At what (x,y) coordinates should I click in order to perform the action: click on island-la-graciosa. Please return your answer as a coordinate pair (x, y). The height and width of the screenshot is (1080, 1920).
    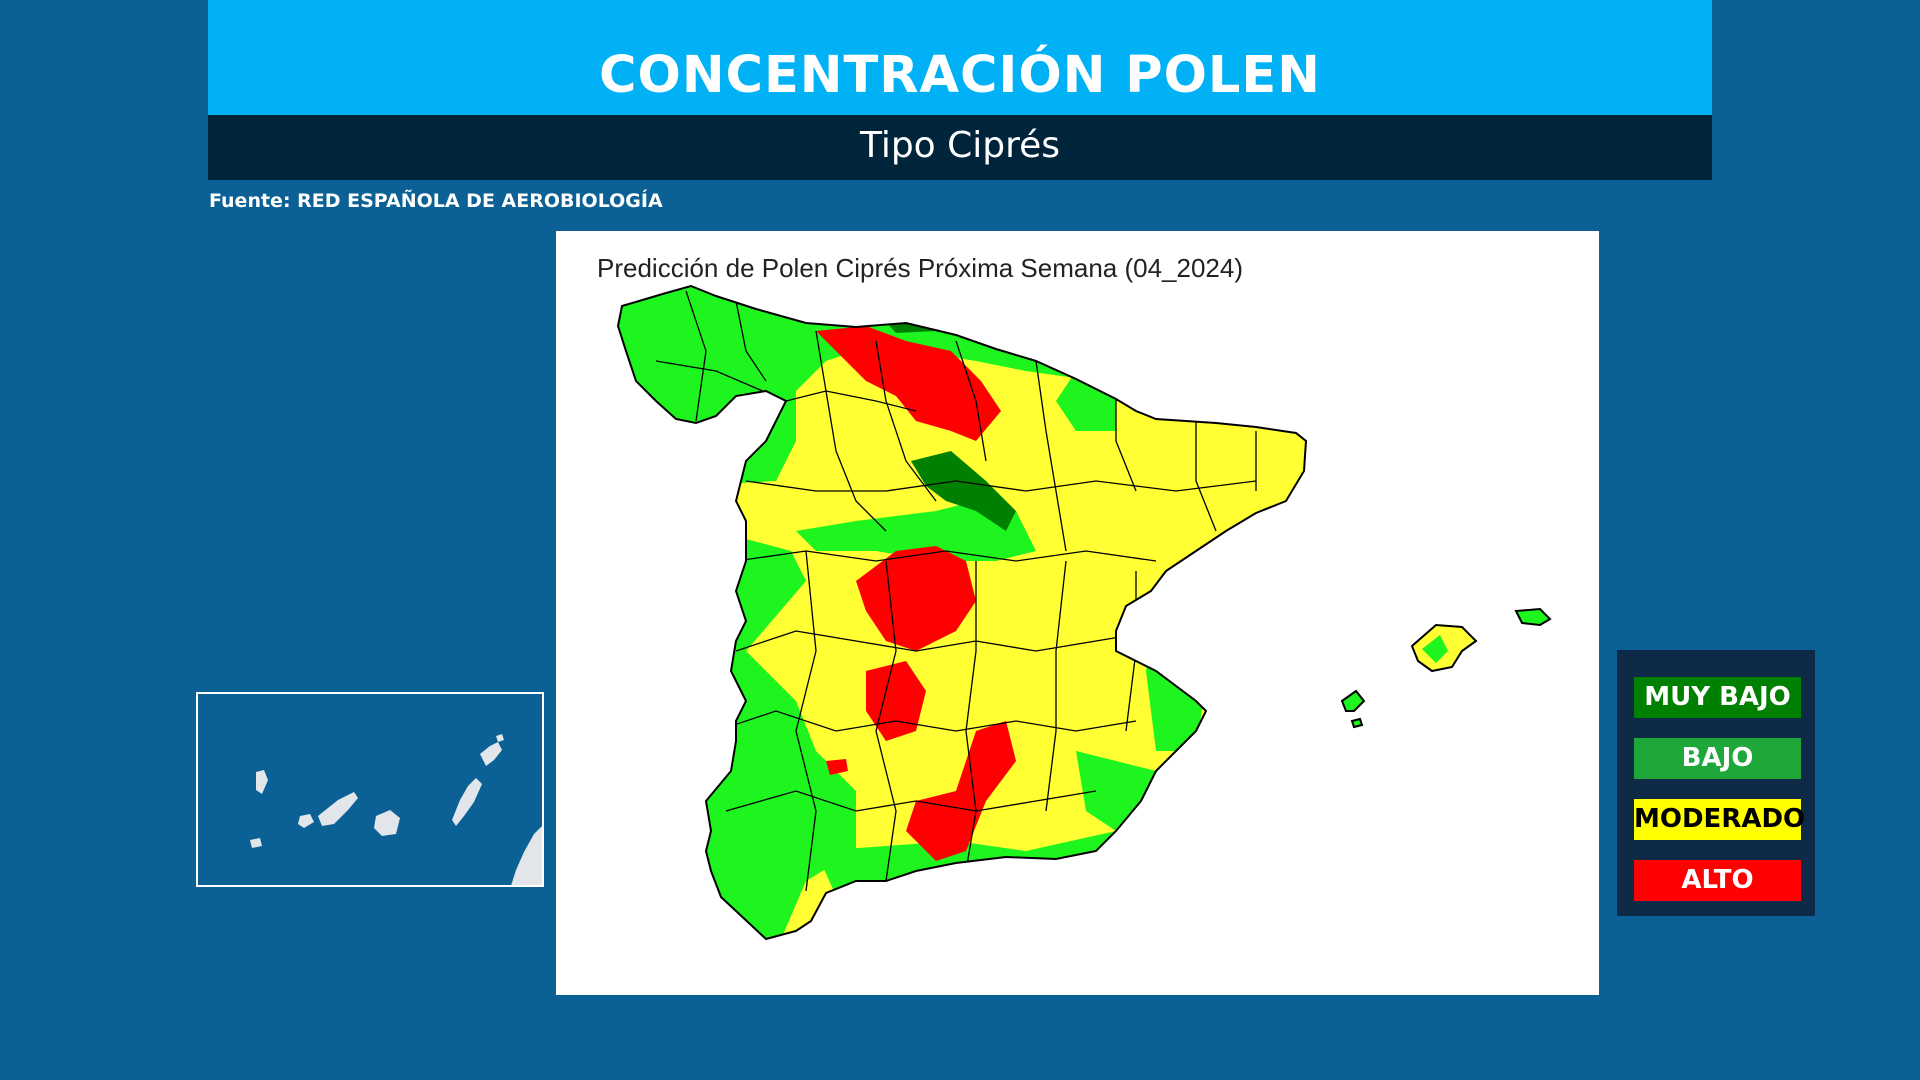
    Looking at the image, I should click on (500, 738).